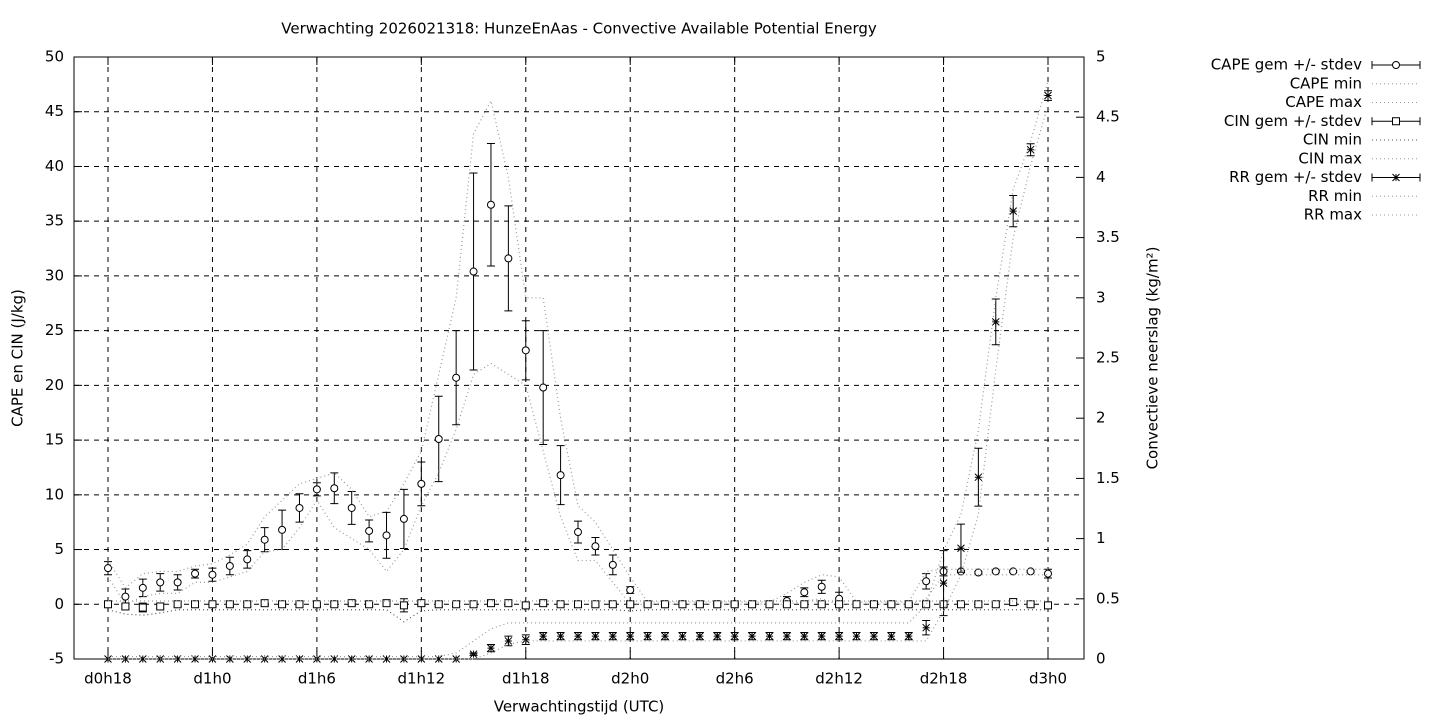 The width and height of the screenshot is (1440, 720). I want to click on legend-label: CAPE max, so click(1323, 102).